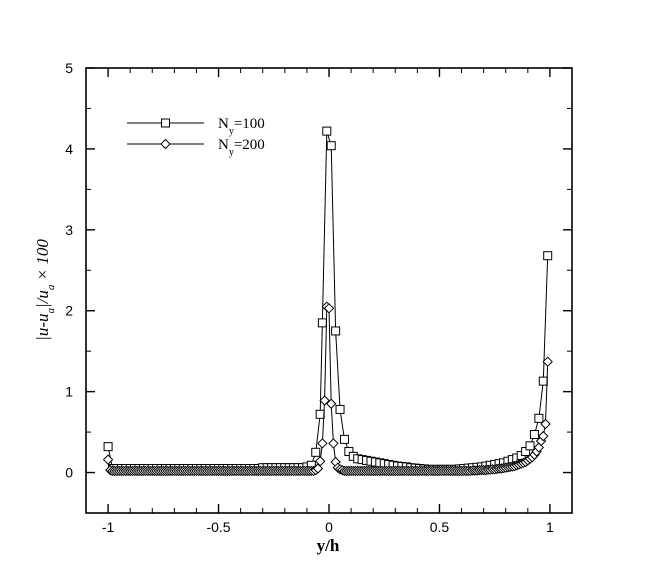 This screenshot has height=578, width=650. What do you see at coordinates (69, 473) in the screenshot?
I see `y-tick-label: 0` at bounding box center [69, 473].